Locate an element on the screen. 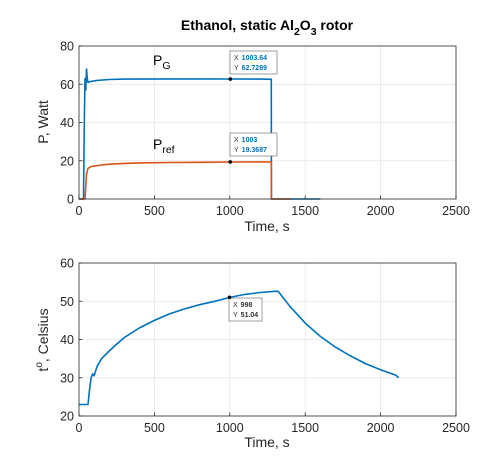 Image resolution: width=503 pixels, height=474 pixels. series-label-pref: Pref is located at coordinates (164, 146).